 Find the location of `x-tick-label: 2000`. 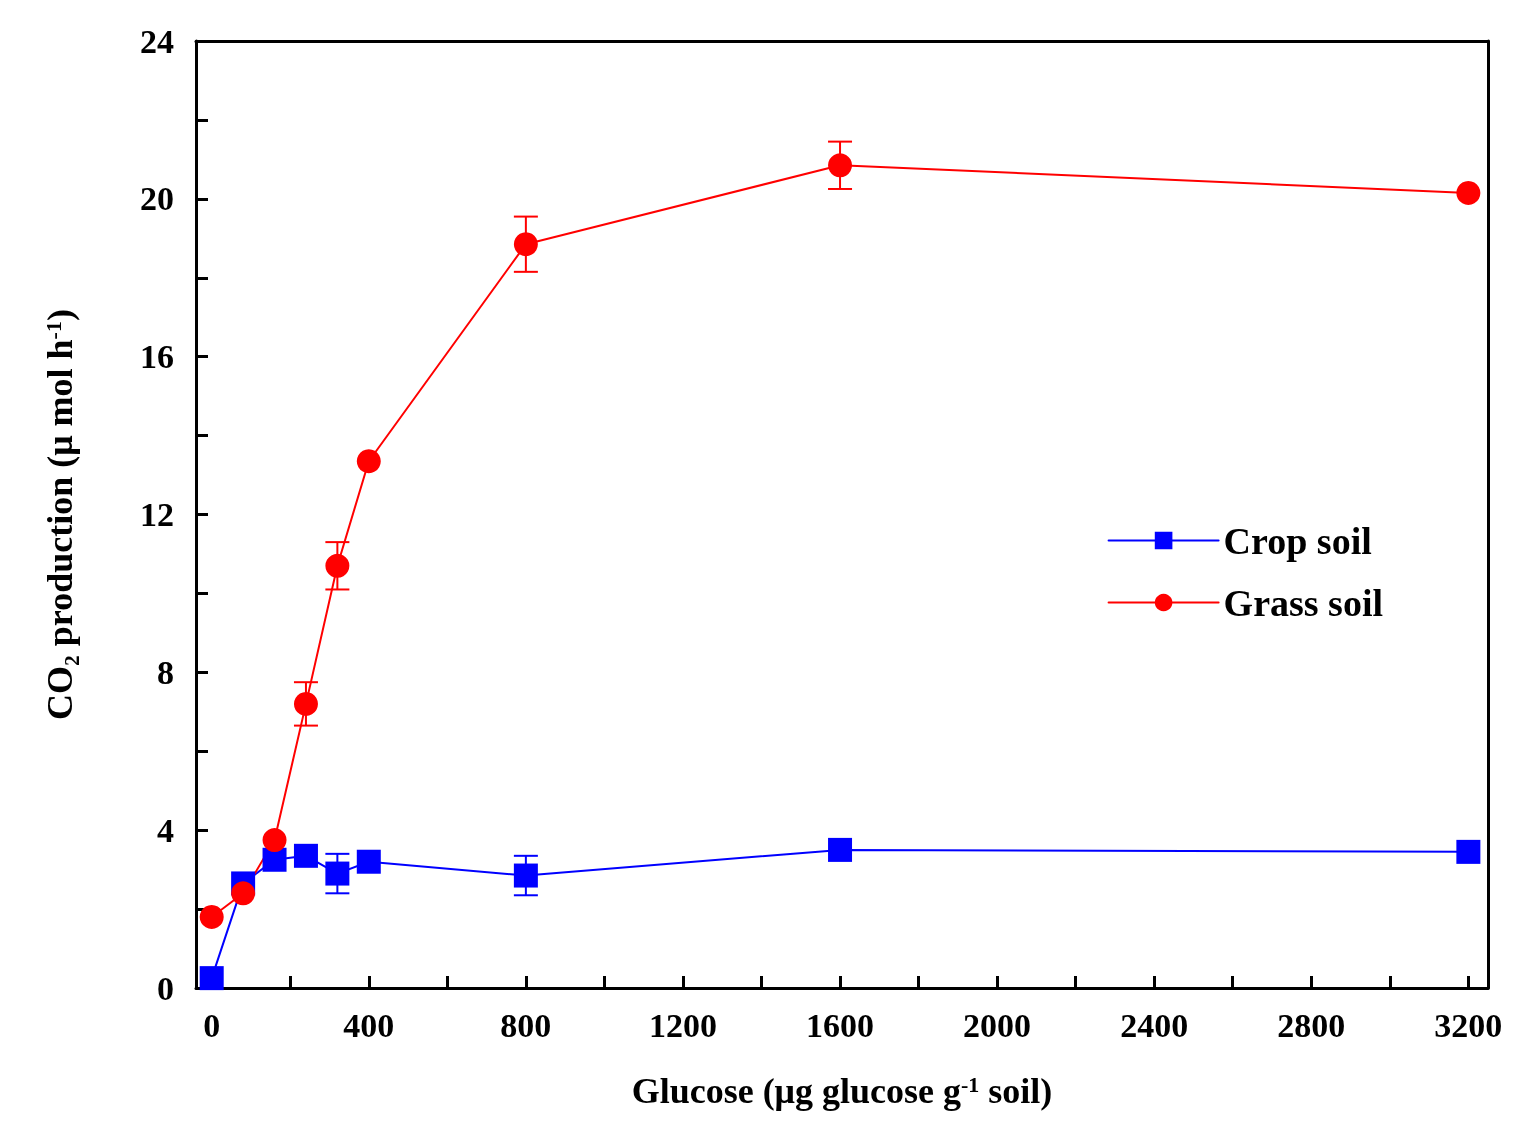

x-tick-label: 2000 is located at coordinates (997, 1025).